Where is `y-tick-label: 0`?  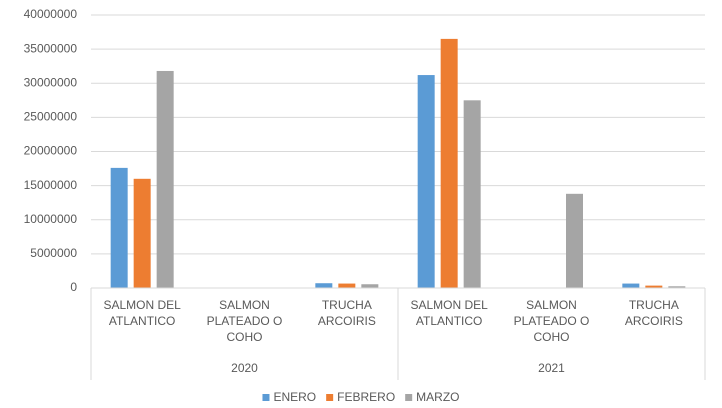
y-tick-label: 0 is located at coordinates (73, 287).